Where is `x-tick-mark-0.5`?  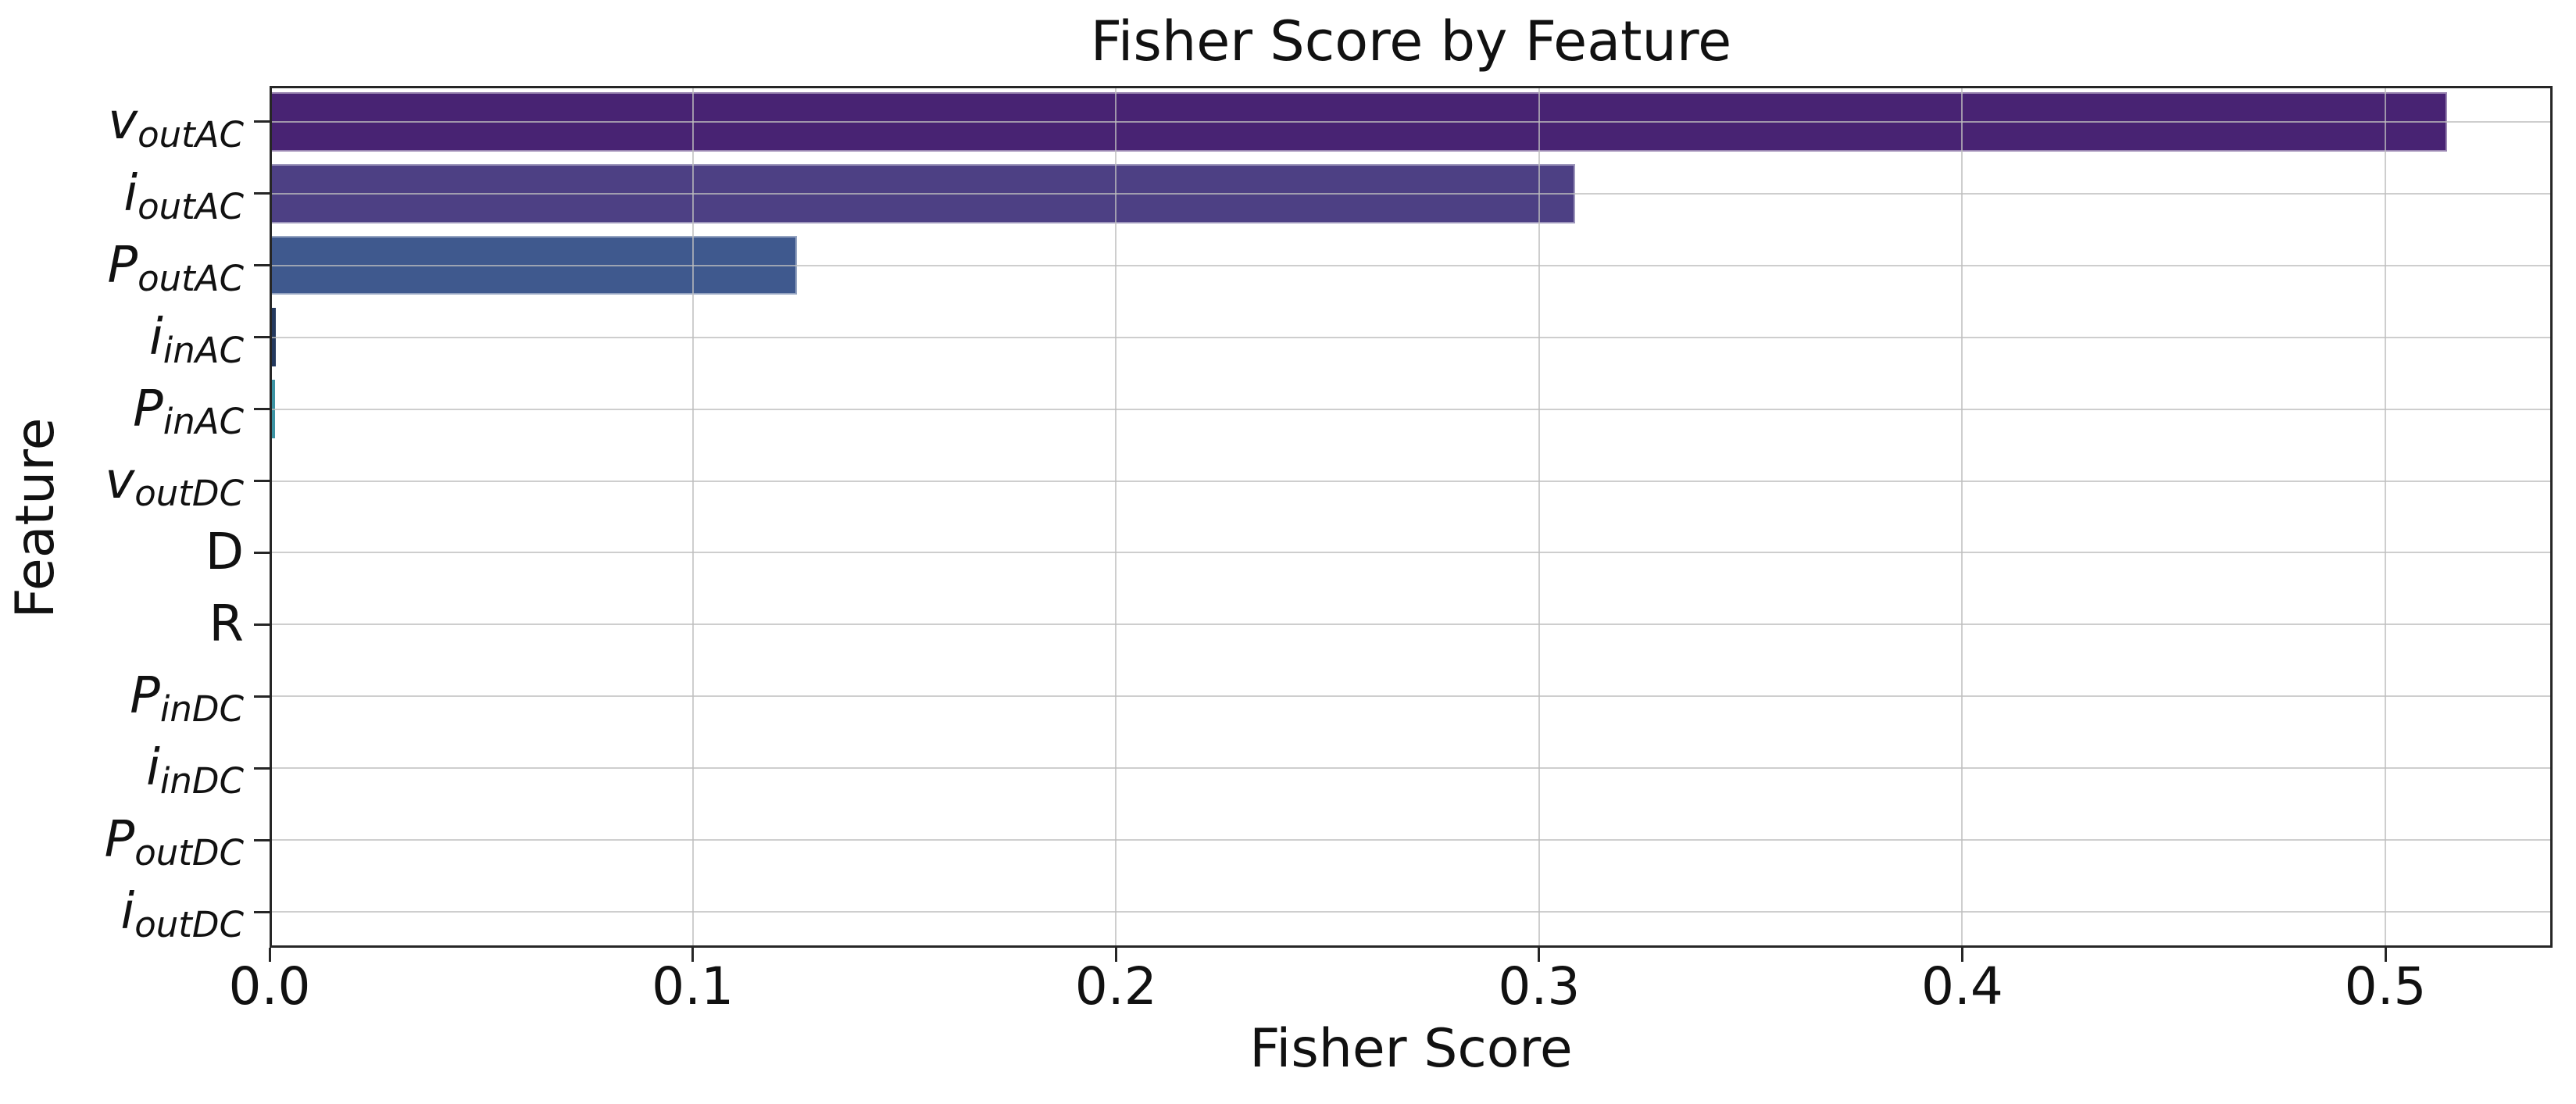
x-tick-mark-0.5 is located at coordinates (2386, 955).